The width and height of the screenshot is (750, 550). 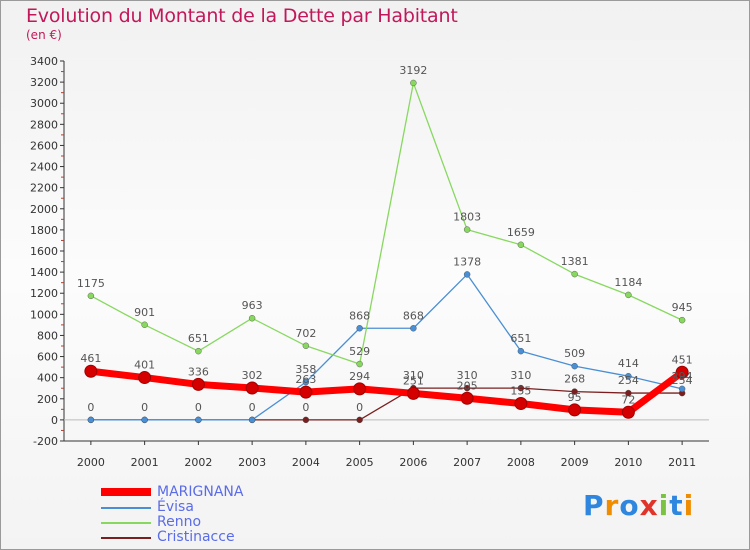 I want to click on data-label-evisa: 1378, so click(x=467, y=261).